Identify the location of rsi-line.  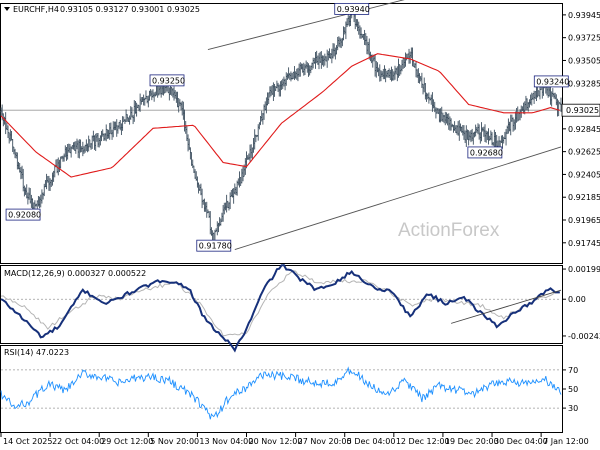
(281, 393).